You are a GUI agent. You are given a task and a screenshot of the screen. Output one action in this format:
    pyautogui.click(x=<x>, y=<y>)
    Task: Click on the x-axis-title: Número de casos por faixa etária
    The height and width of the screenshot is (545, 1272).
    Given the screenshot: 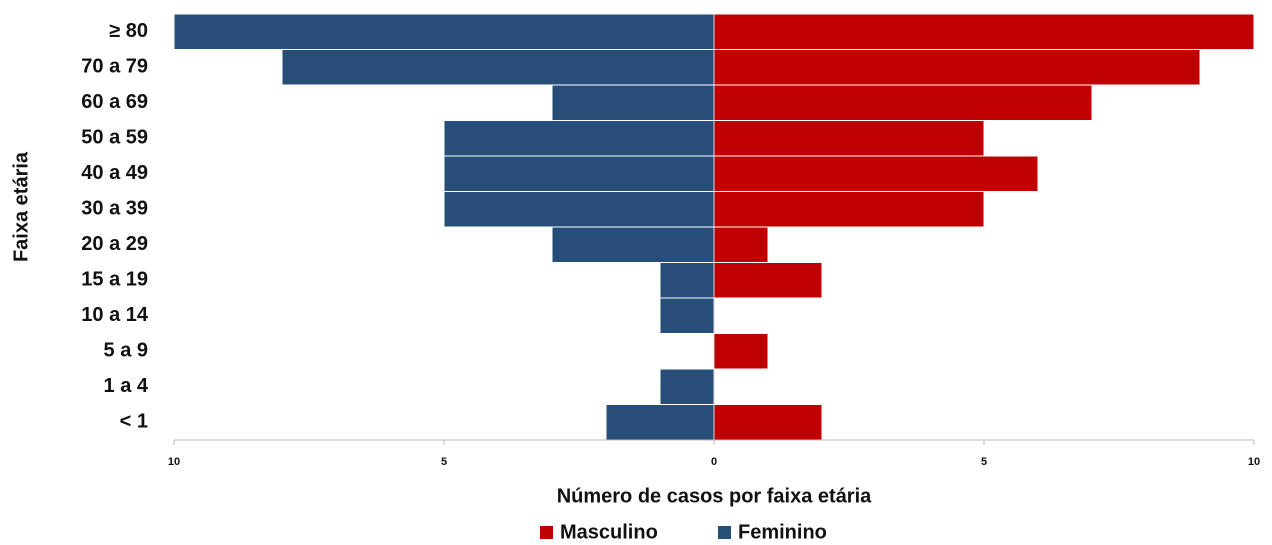 What is the action you would take?
    pyautogui.click(x=714, y=496)
    